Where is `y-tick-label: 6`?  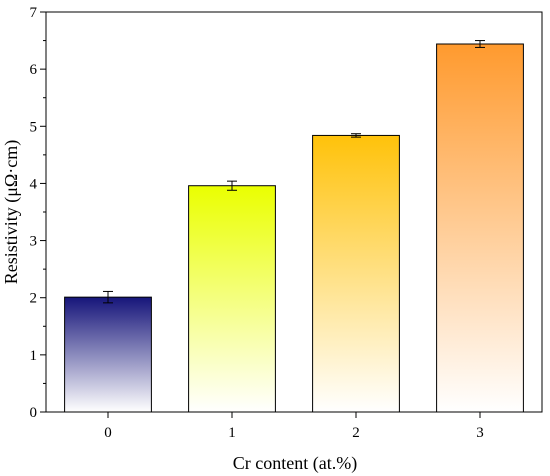
y-tick-label: 6 is located at coordinates (34, 70).